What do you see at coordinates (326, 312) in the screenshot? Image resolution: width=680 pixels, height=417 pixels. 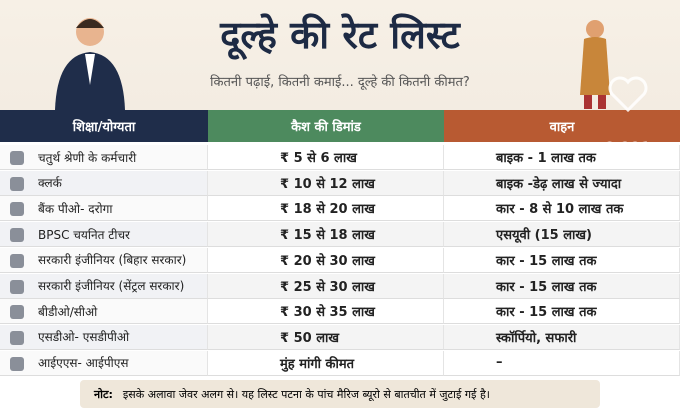 I see `table-cell: ₹ 30 से 35 लाख` at bounding box center [326, 312].